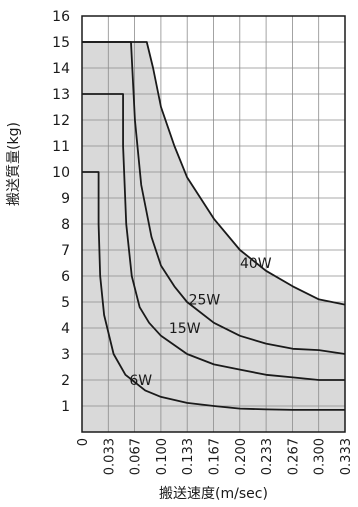 The height and width of the screenshot is (507, 358). Describe the element at coordinates (213, 494) in the screenshot. I see `x-axis-title: 搬送速度(m/sec)` at that location.